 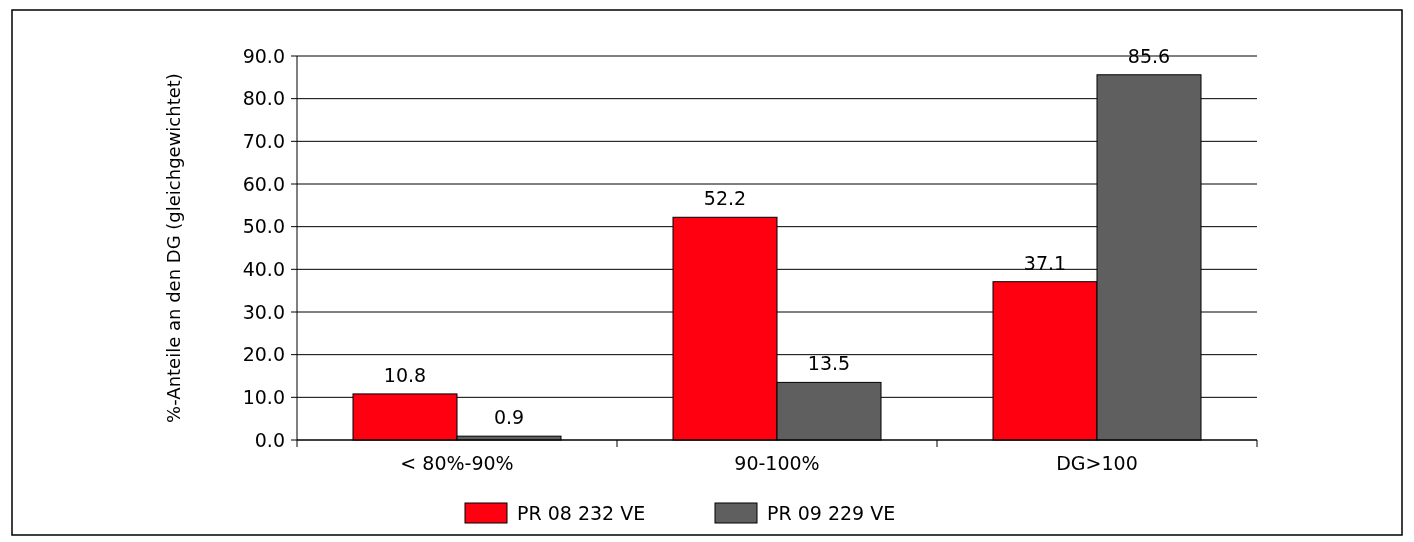 What do you see at coordinates (509, 417) in the screenshot?
I see `data-label: 0.9` at bounding box center [509, 417].